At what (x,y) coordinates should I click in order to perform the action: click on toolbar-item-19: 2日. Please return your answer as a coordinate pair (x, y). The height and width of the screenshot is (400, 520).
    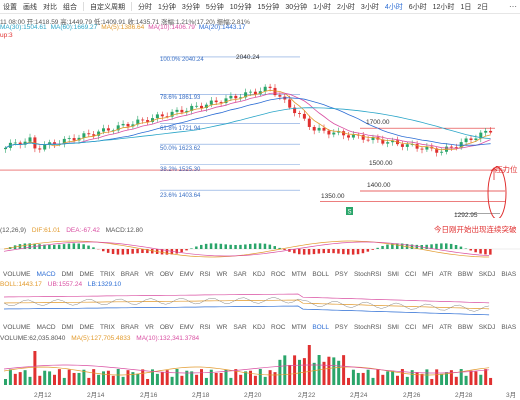
    Looking at the image, I should click on (483, 7).